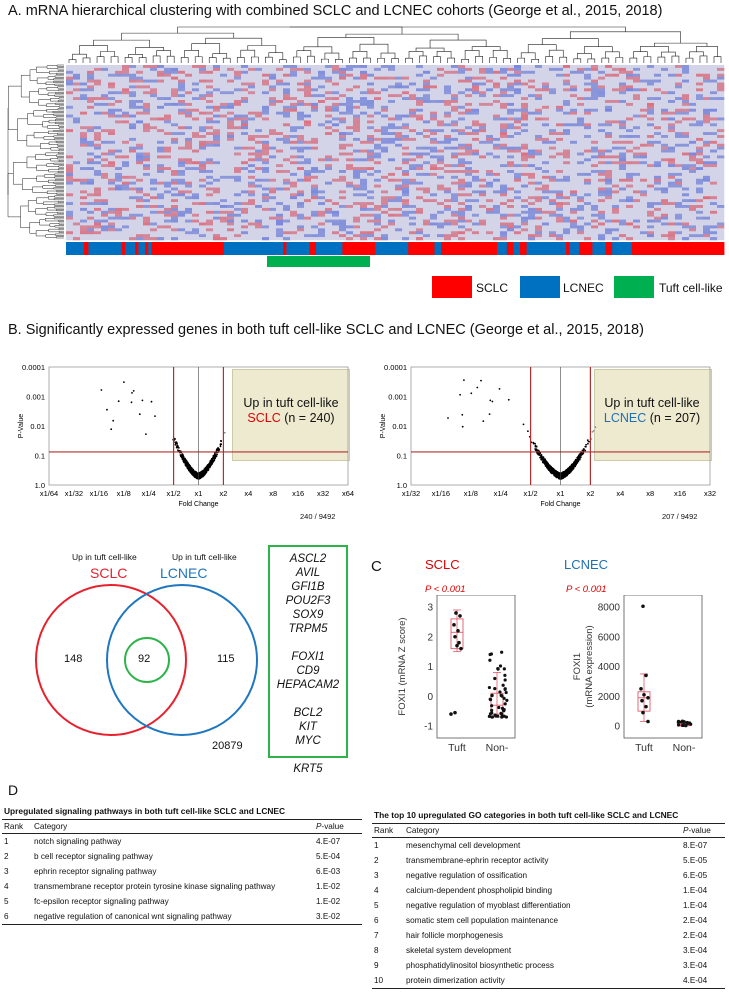 Image resolution: width=729 pixels, height=996 pixels. What do you see at coordinates (586, 564) in the screenshot?
I see `lcnec-box-title: LCNEC` at bounding box center [586, 564].